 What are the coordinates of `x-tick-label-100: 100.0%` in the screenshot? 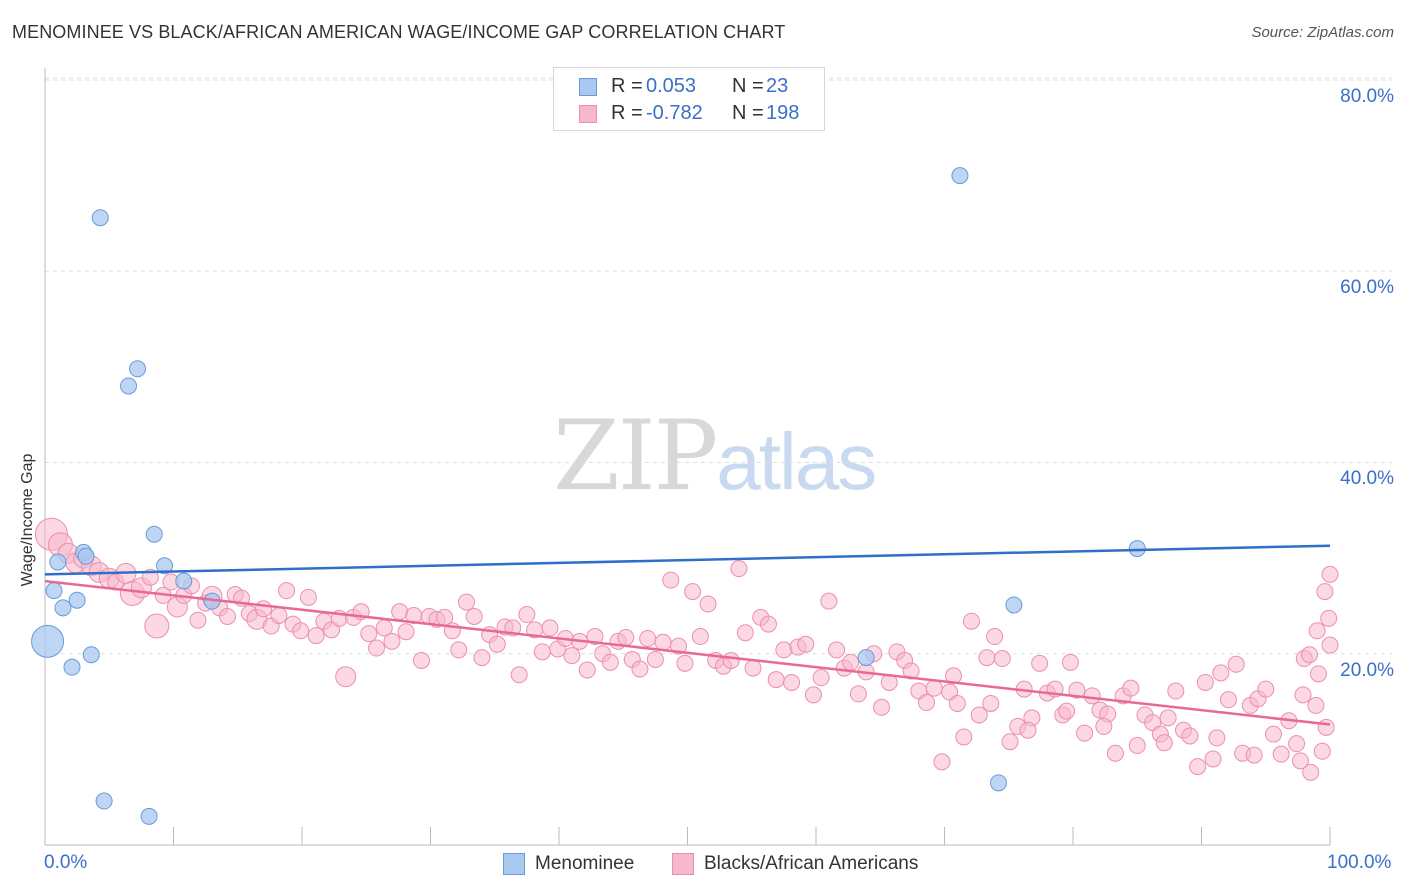 It's located at (1359, 862).